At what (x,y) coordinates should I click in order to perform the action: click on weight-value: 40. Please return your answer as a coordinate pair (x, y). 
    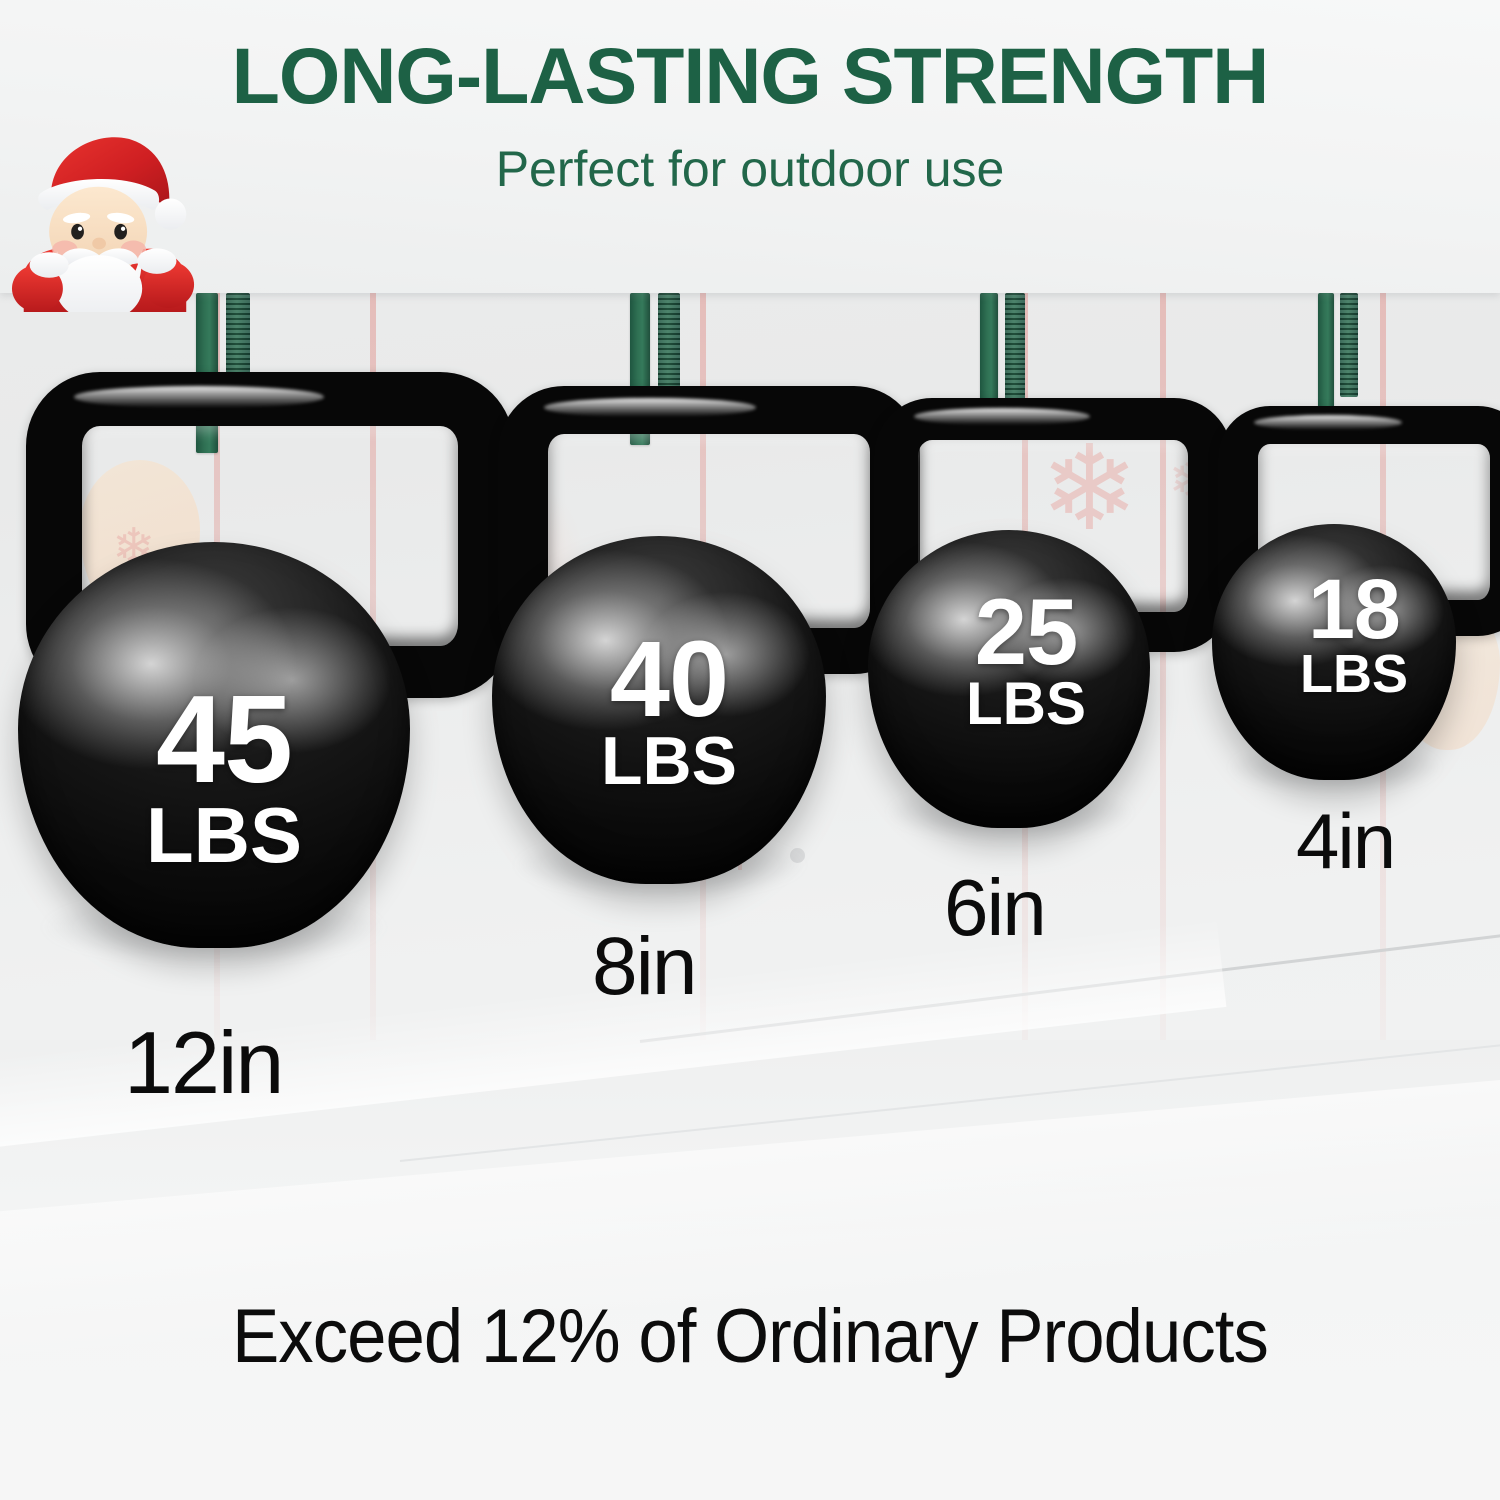
    Looking at the image, I should click on (669, 678).